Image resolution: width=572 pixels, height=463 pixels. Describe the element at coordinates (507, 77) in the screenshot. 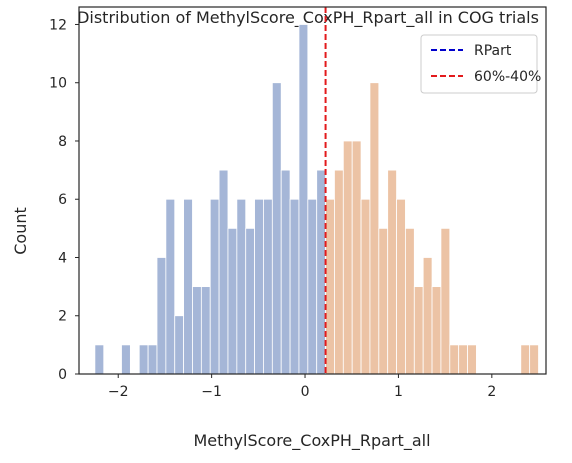

I see `legend-label-60-40: 60%-40%` at that location.